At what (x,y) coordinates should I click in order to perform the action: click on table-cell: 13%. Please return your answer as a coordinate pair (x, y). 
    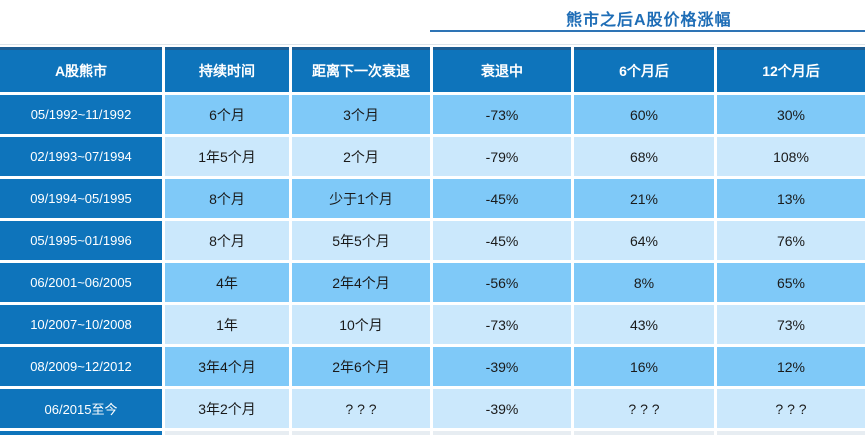
    Looking at the image, I should click on (791, 198).